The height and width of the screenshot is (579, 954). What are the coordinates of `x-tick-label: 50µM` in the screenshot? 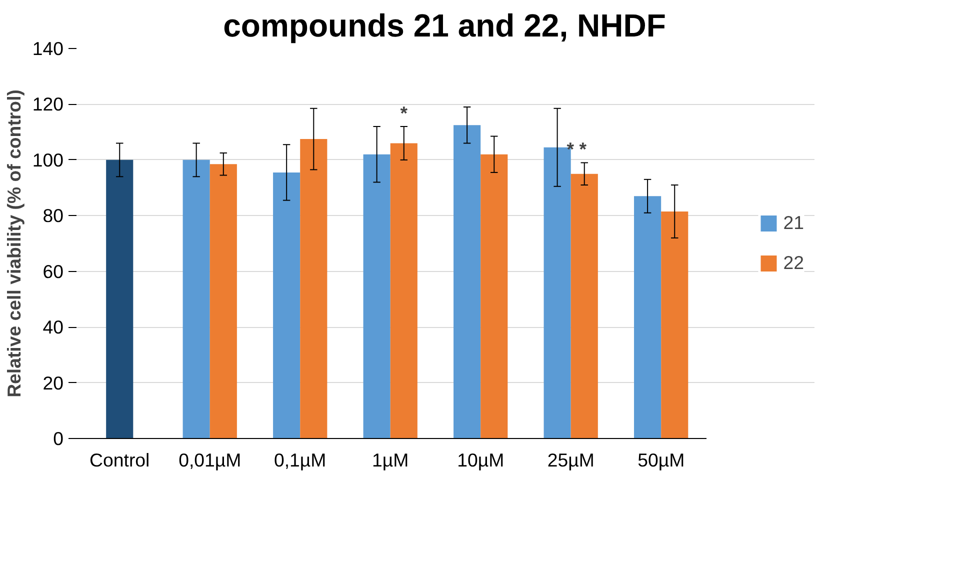 It's located at (661, 460).